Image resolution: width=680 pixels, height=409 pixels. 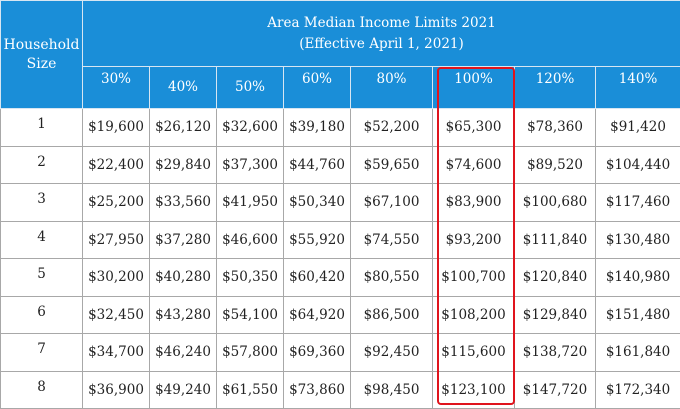 I want to click on title-line-1: Area Median Income Limits 2021, so click(x=381, y=23).